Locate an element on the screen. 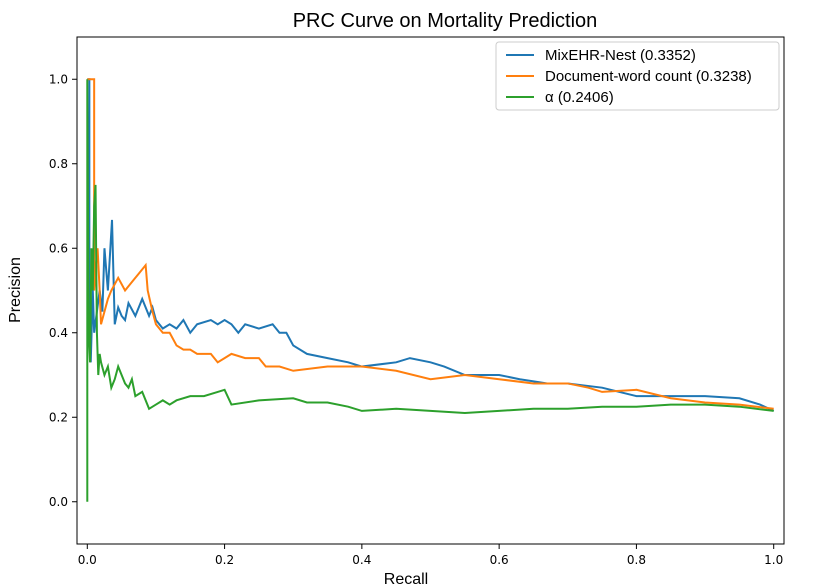 Image resolution: width=831 pixels, height=588 pixels. y-tick-label: 0.2 is located at coordinates (58, 417).